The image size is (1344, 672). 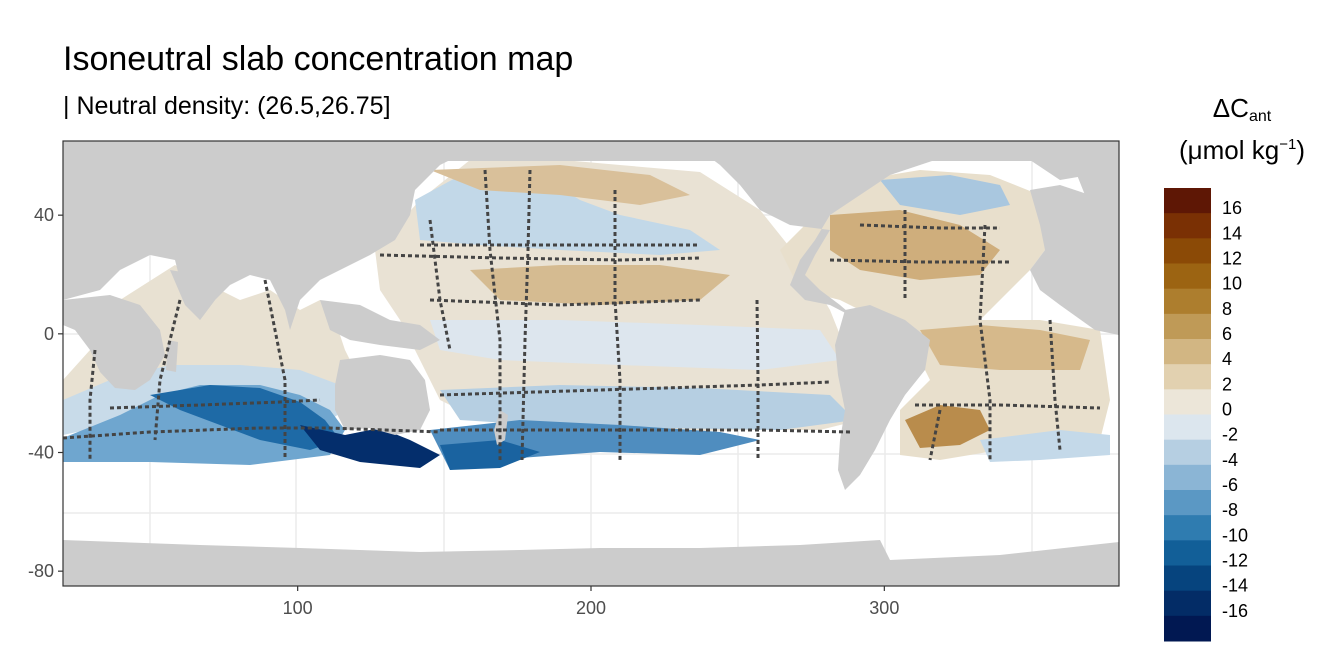 What do you see at coordinates (1235, 611) in the screenshot?
I see `legend-label: -16` at bounding box center [1235, 611].